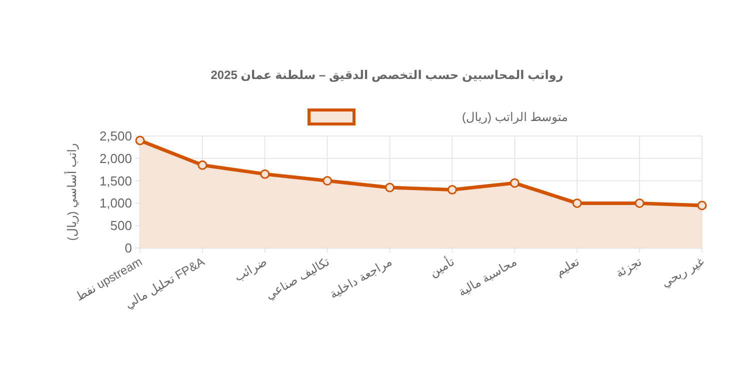  Describe the element at coordinates (251, 269) in the screenshot. I see `x-tick-label: ضرائب` at that location.